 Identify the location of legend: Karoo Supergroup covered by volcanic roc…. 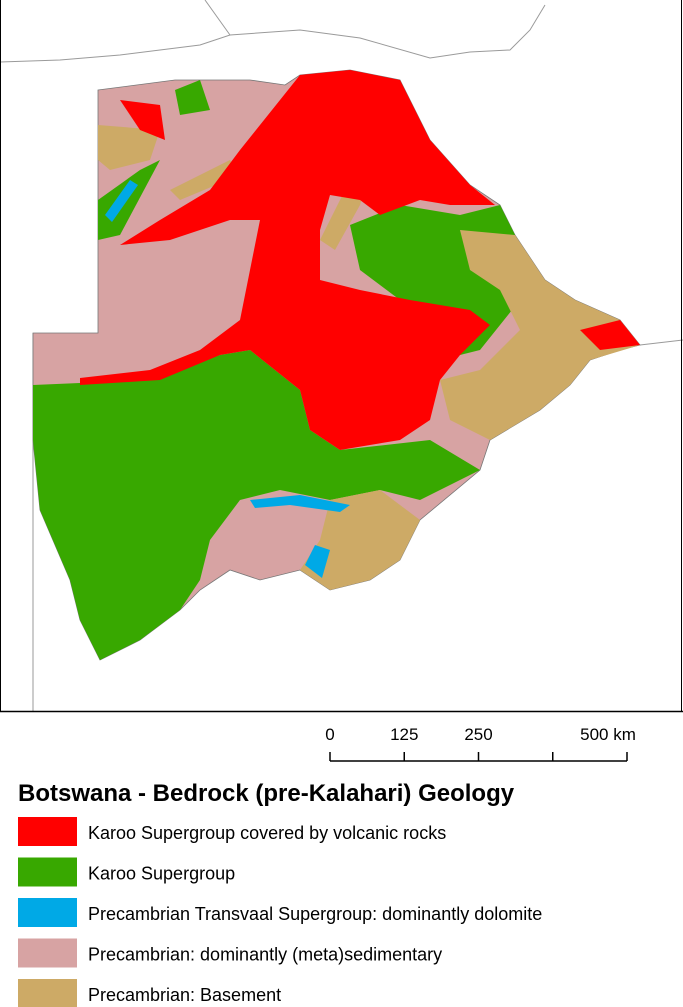
(280, 912).